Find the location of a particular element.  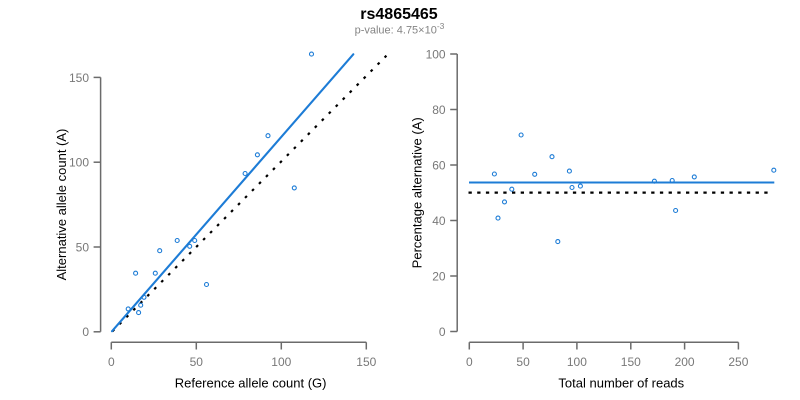

svg-text: rs4865465 is located at coordinates (399, 14).